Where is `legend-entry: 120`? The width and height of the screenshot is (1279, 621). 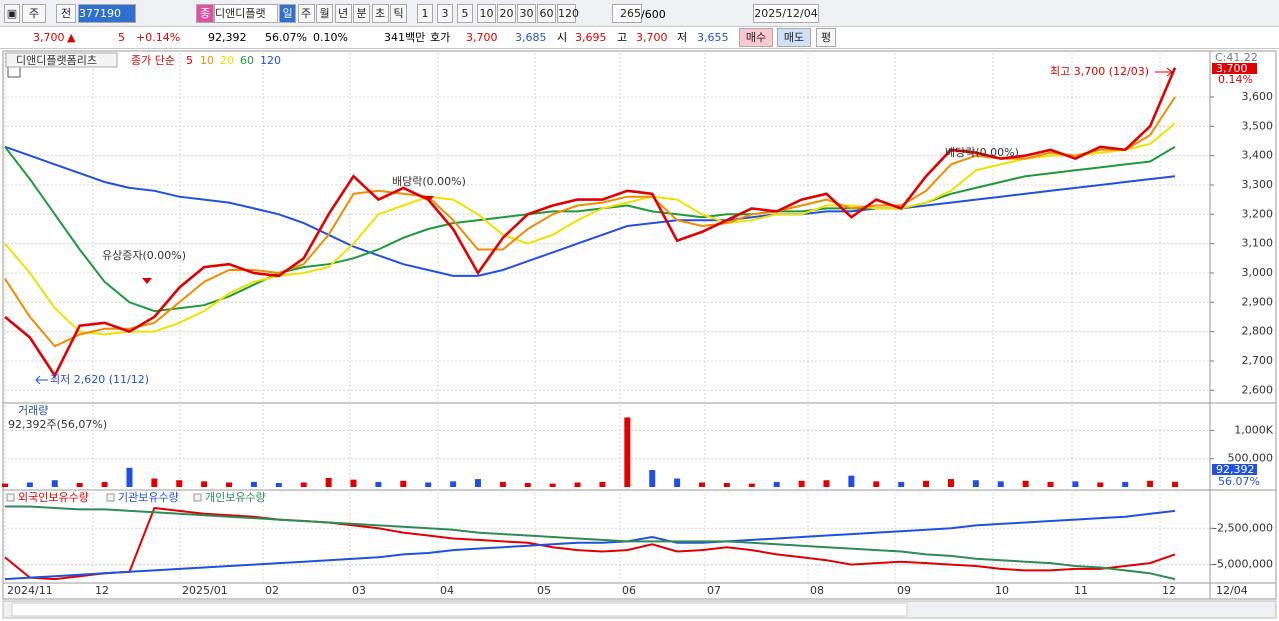
legend-entry: 120 is located at coordinates (270, 60).